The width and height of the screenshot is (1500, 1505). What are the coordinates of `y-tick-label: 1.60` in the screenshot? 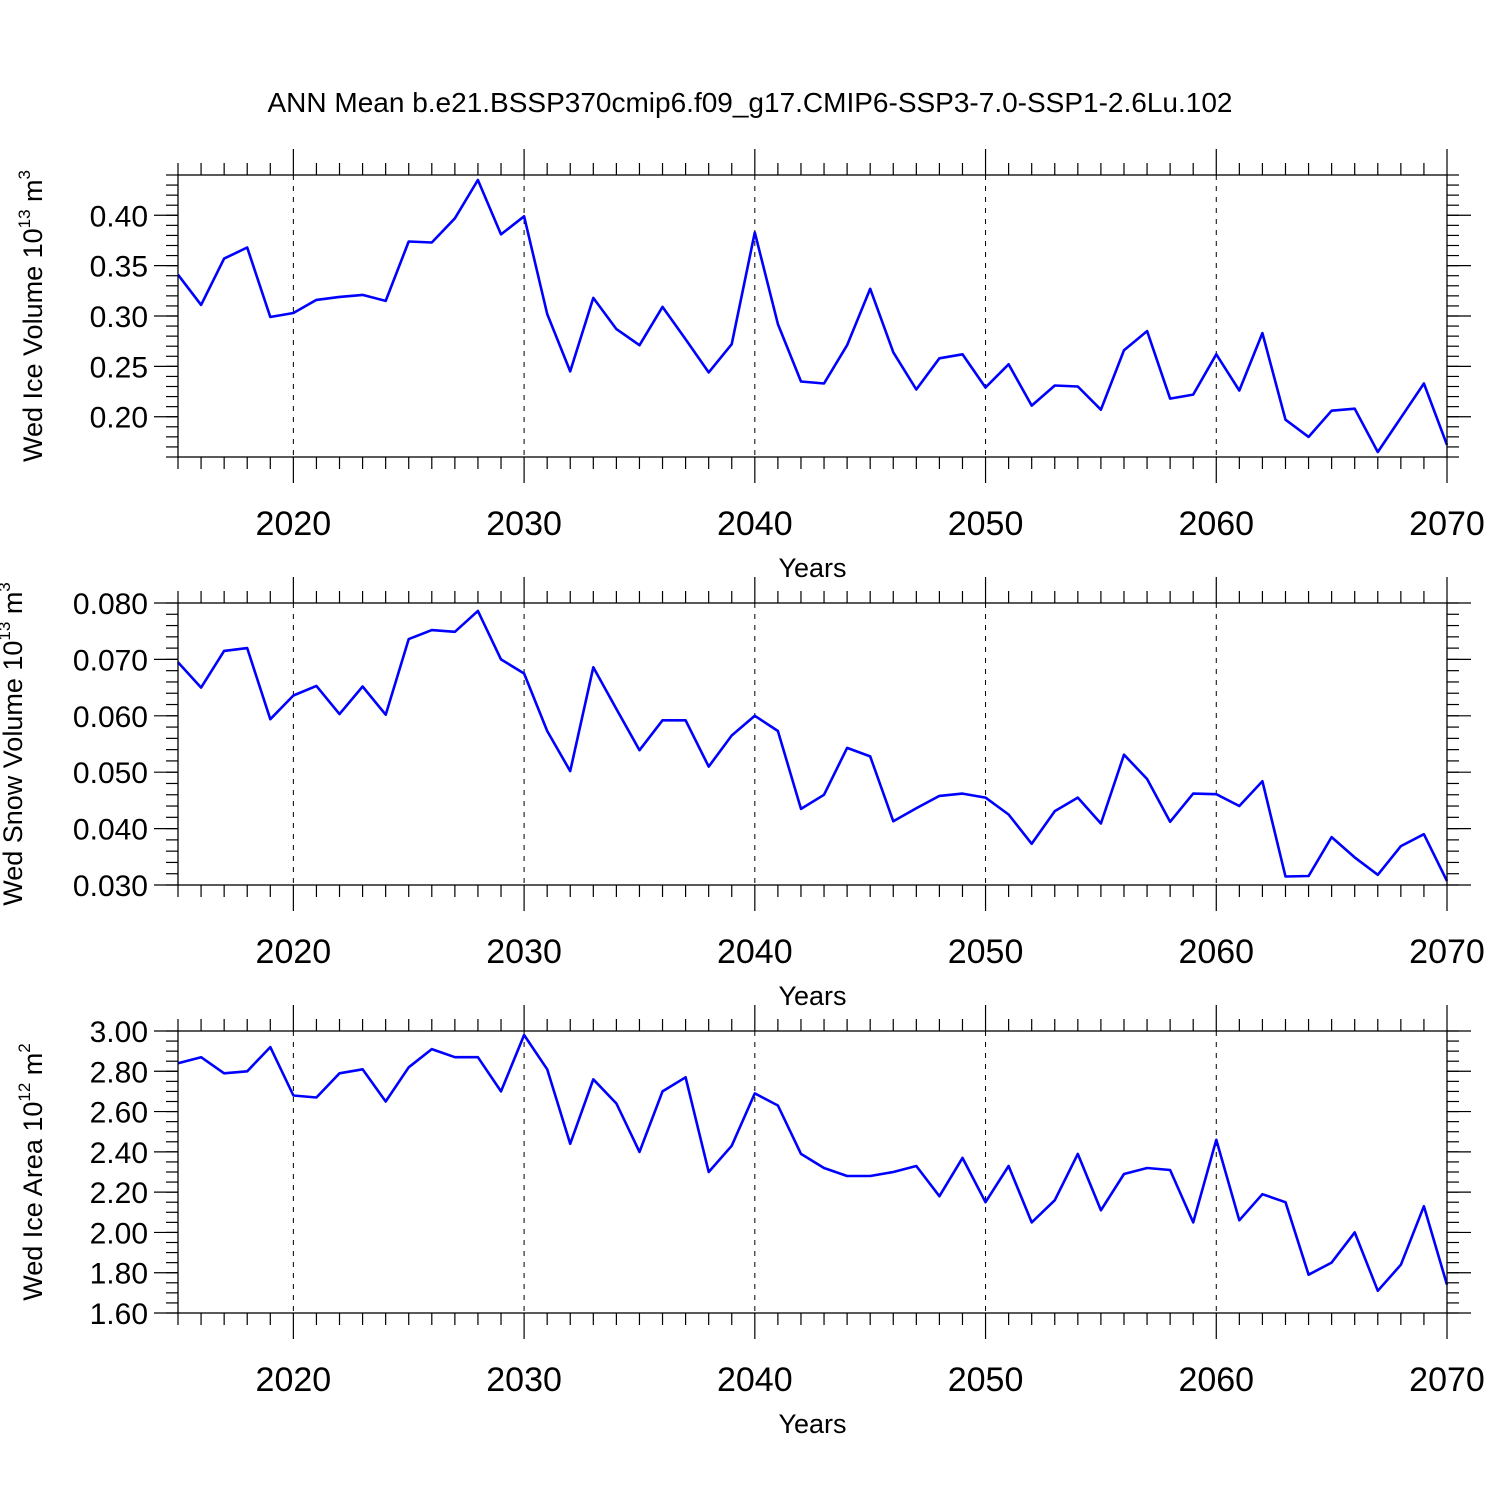 It's located at (119, 1314).